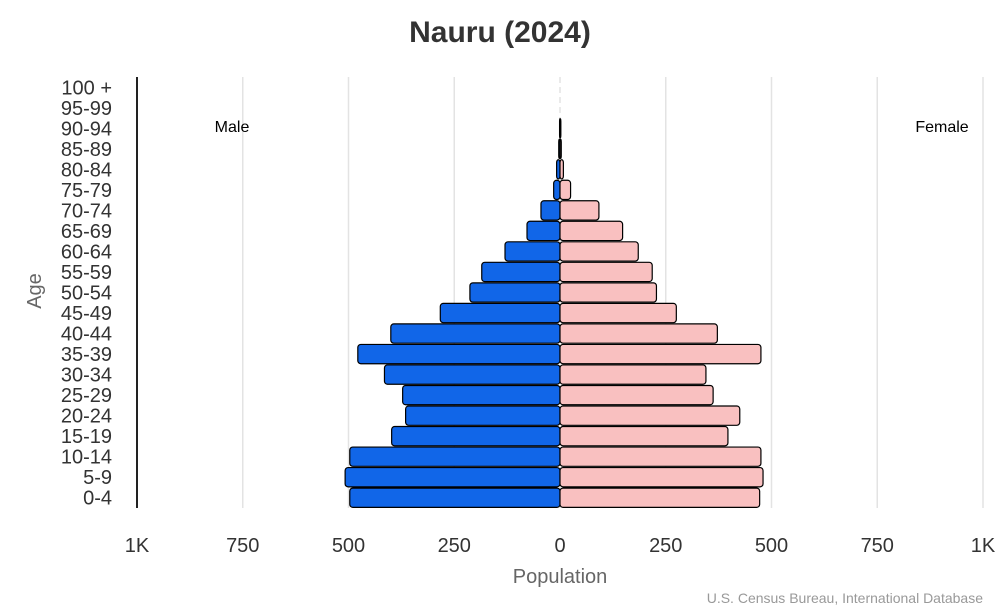 The height and width of the screenshot is (612, 1000). I want to click on y-tick-label: 50-54, so click(86, 294).